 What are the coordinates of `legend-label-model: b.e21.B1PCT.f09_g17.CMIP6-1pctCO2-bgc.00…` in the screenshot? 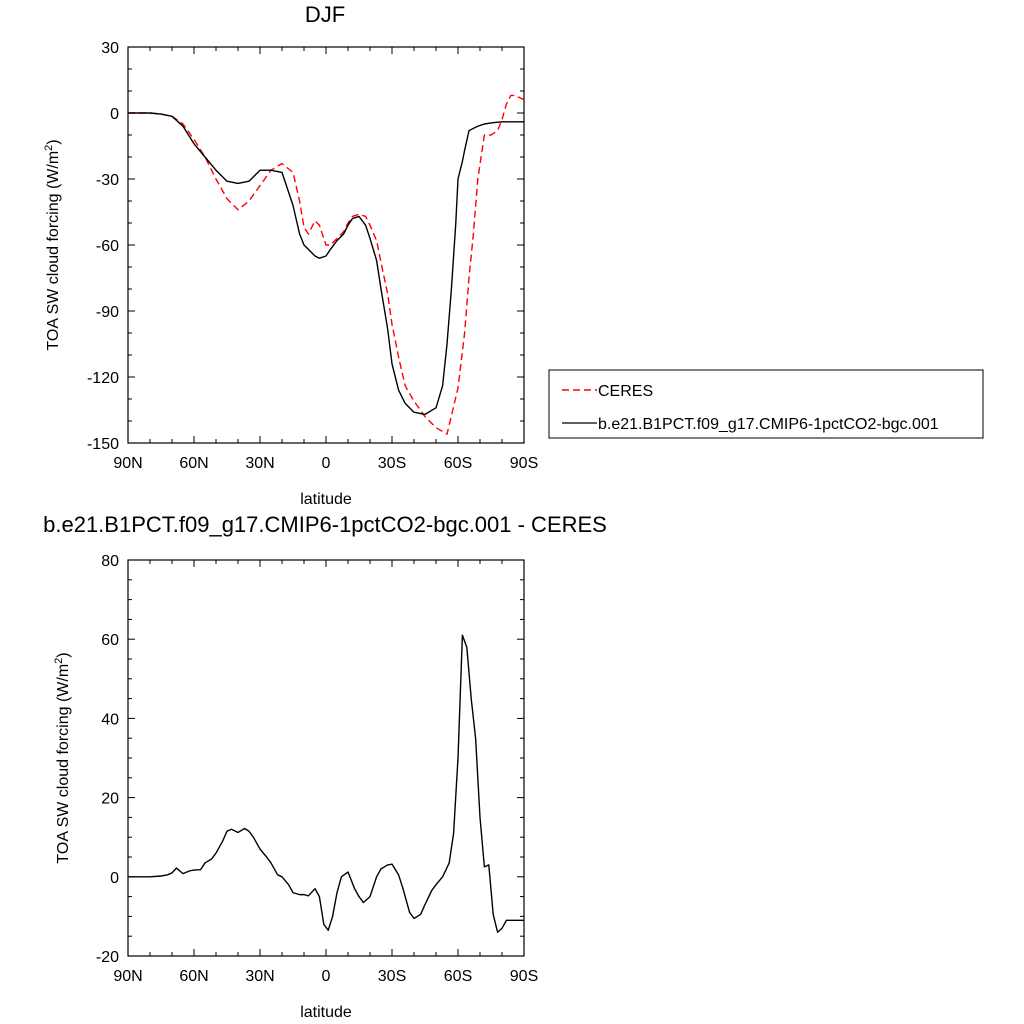 It's located at (768, 424).